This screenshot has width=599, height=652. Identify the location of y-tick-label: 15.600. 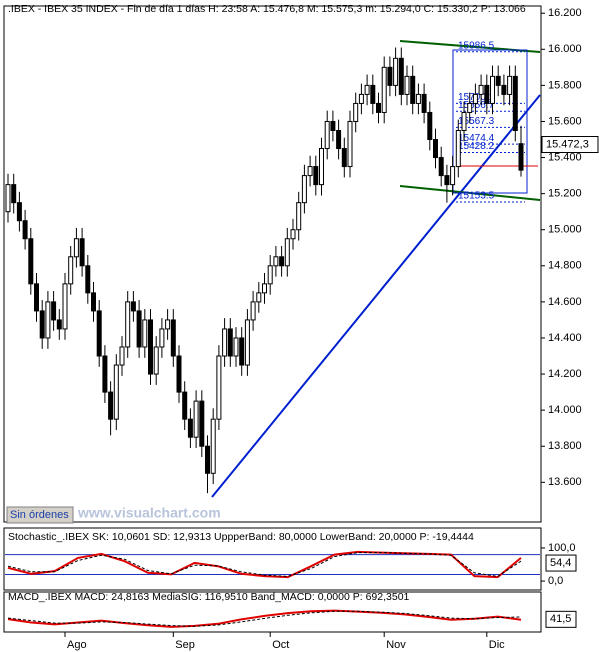
(565, 121).